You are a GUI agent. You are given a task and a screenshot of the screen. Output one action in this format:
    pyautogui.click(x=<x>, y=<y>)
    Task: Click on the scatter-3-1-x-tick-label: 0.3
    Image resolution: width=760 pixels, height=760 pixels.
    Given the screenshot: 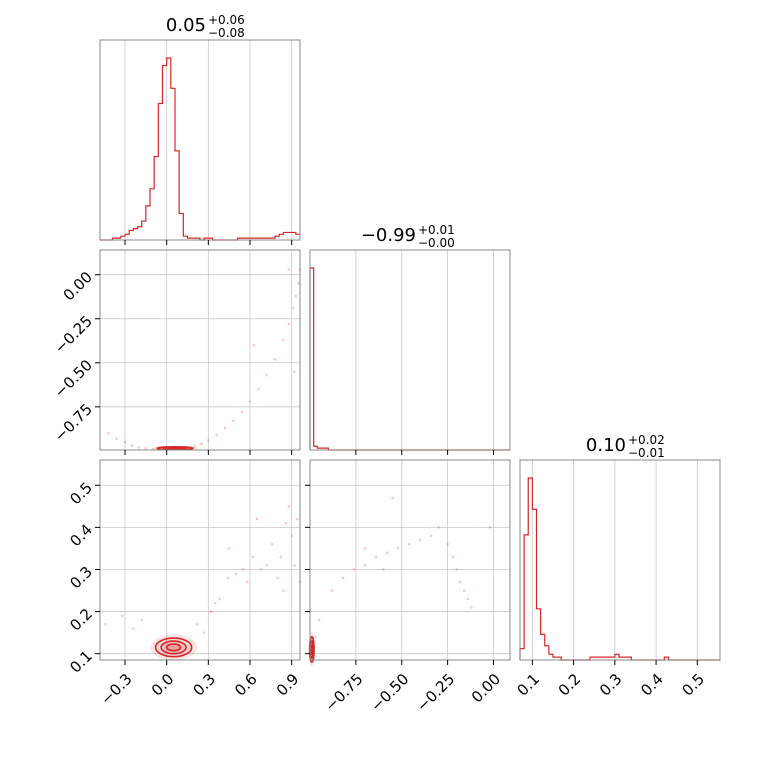 What is the action you would take?
    pyautogui.click(x=204, y=685)
    